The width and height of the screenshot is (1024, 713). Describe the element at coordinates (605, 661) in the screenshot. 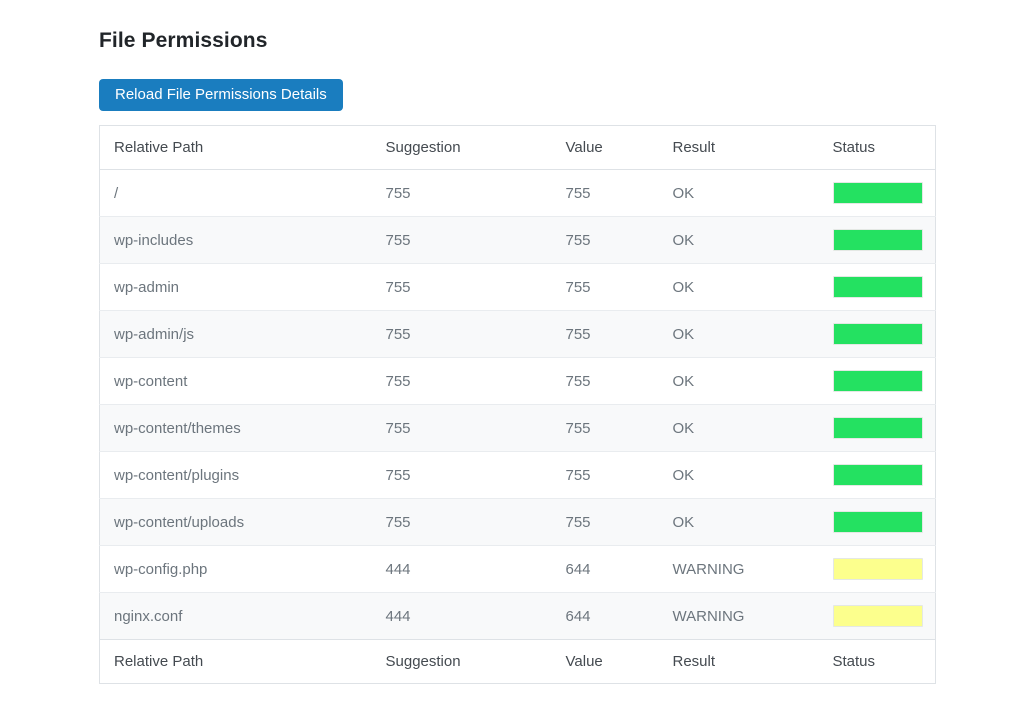

I see `footer-column-value: Value` at that location.